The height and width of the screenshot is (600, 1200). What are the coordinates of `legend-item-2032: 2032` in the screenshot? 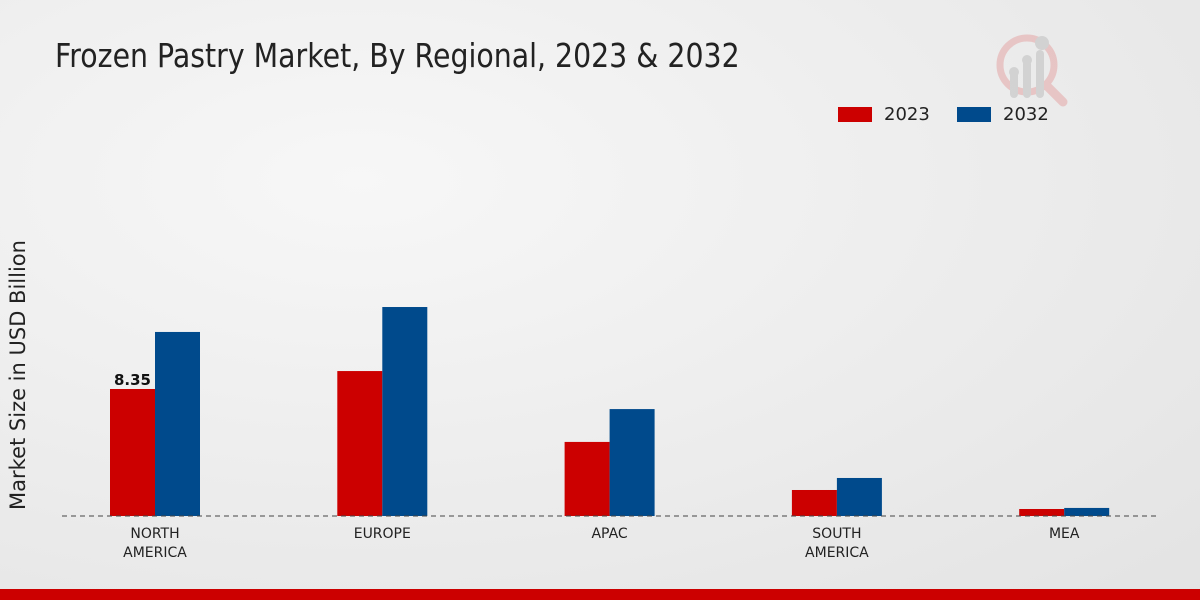 It's located at (1003, 114).